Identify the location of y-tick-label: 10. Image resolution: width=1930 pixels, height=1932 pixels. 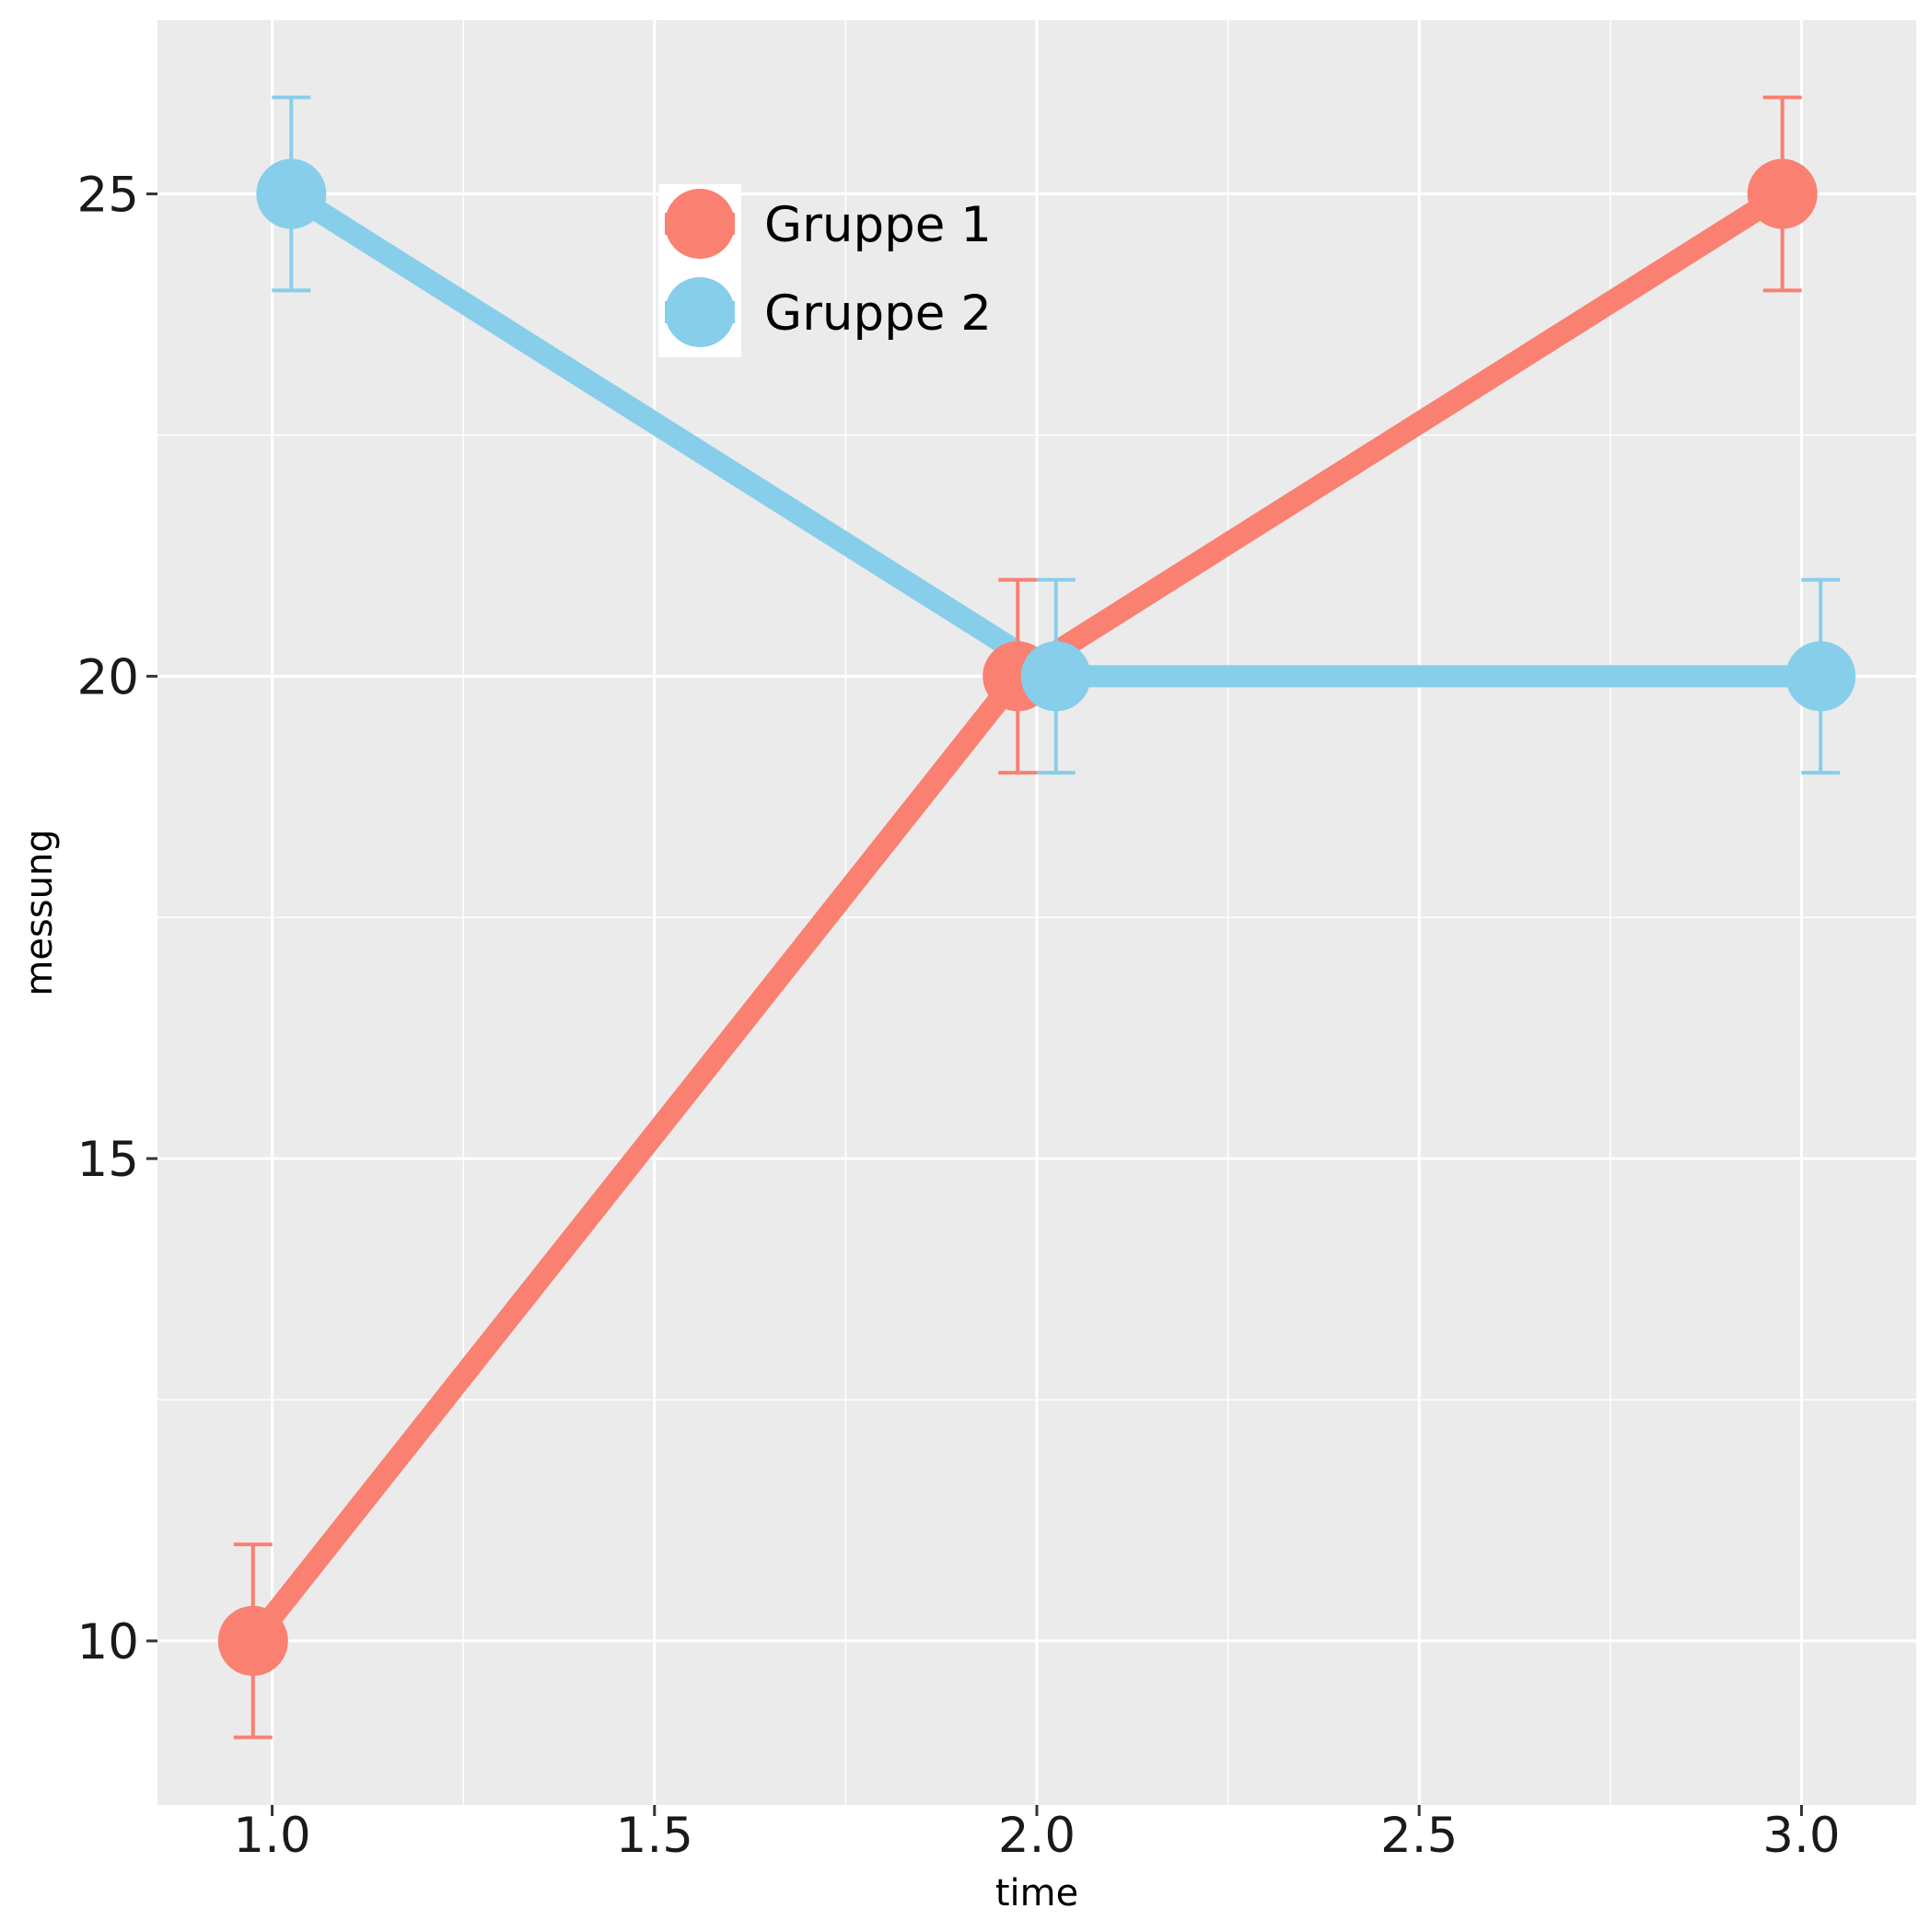
(108, 1642).